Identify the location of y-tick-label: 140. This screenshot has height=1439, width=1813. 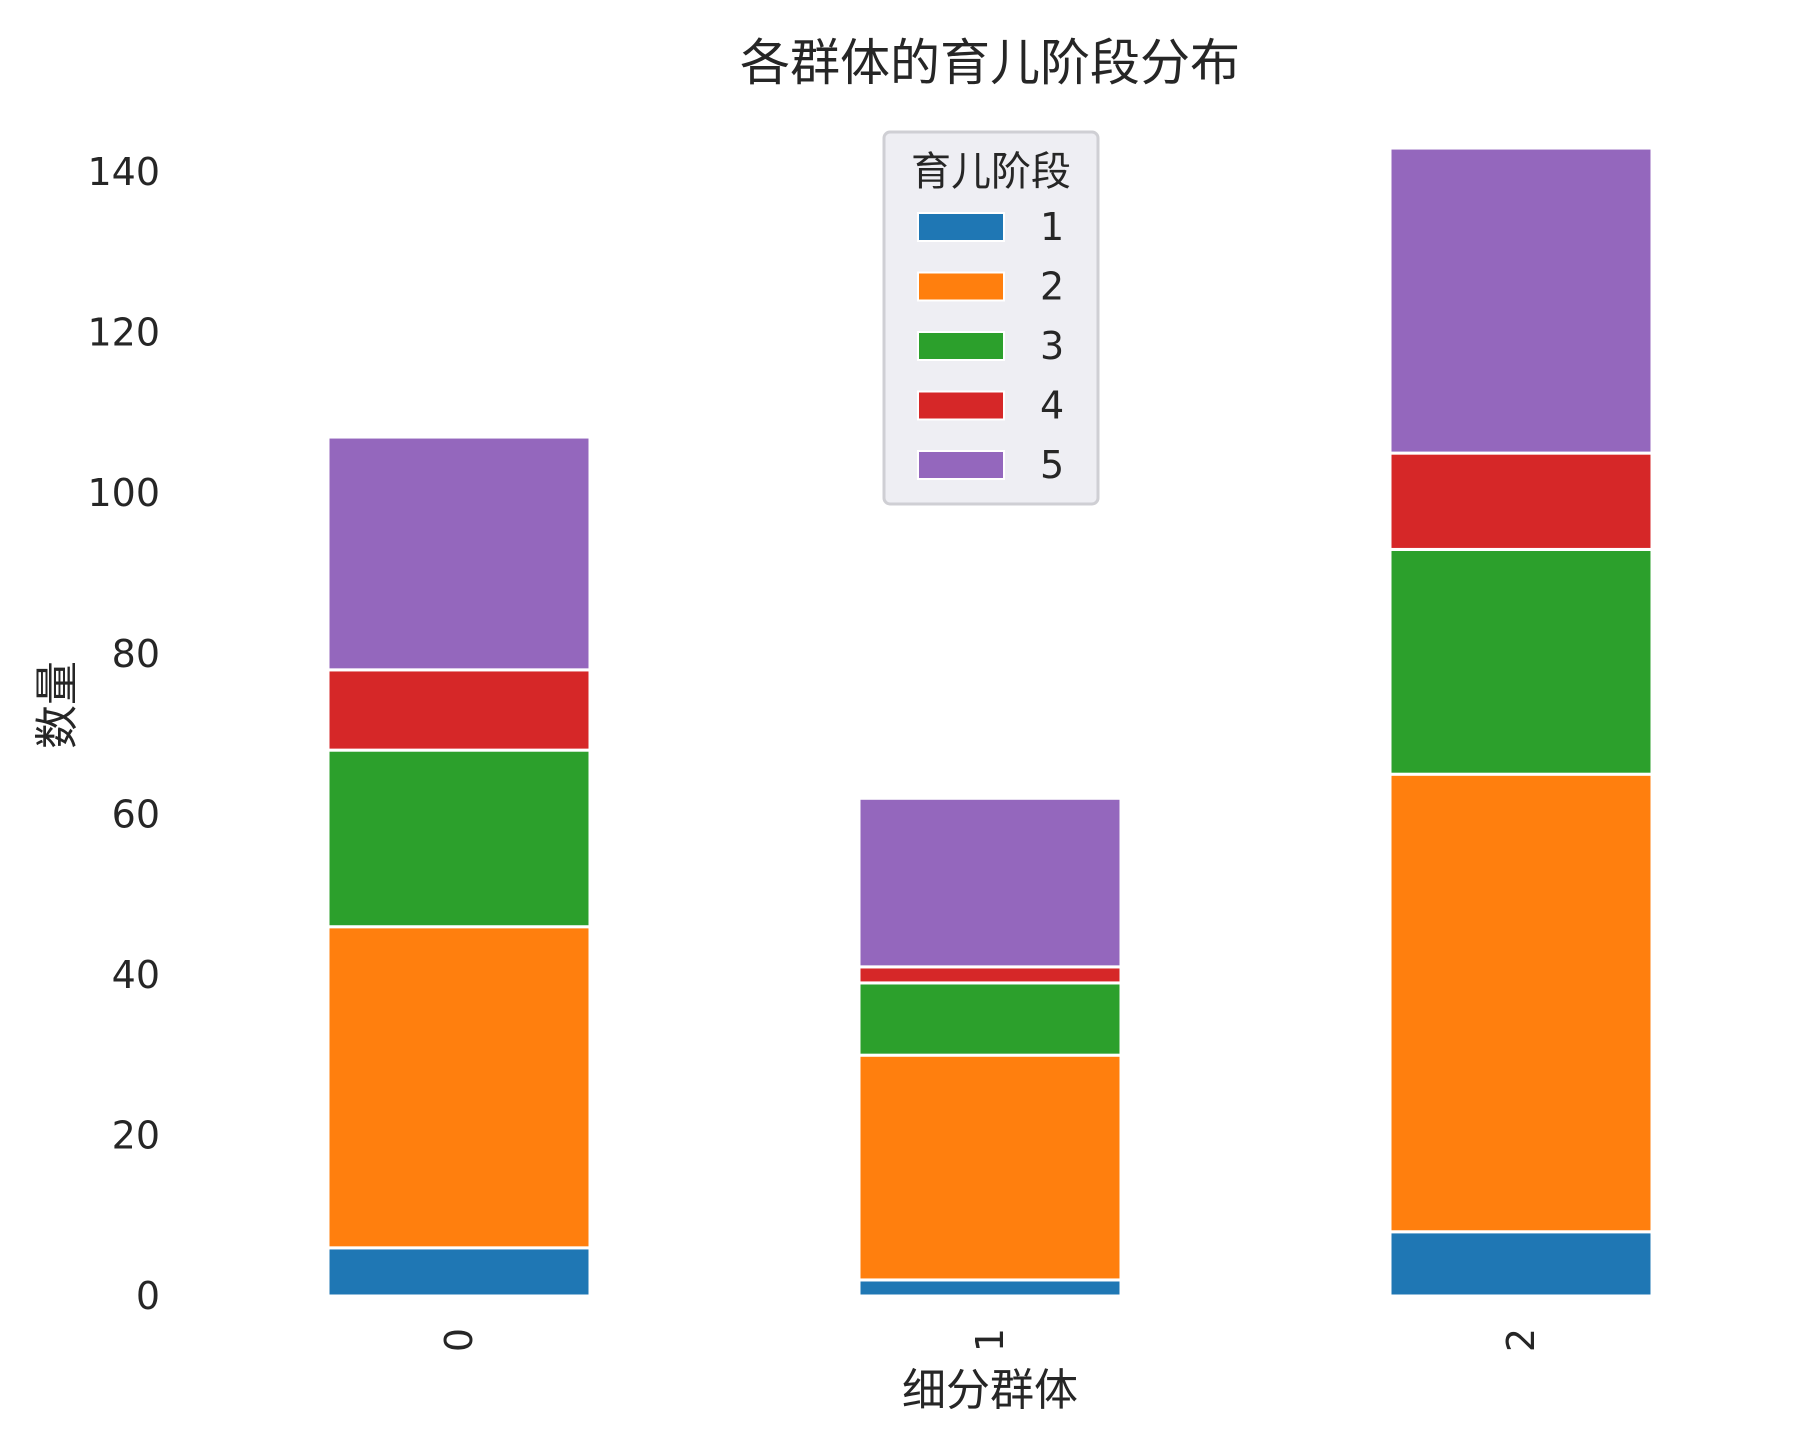
(123, 172).